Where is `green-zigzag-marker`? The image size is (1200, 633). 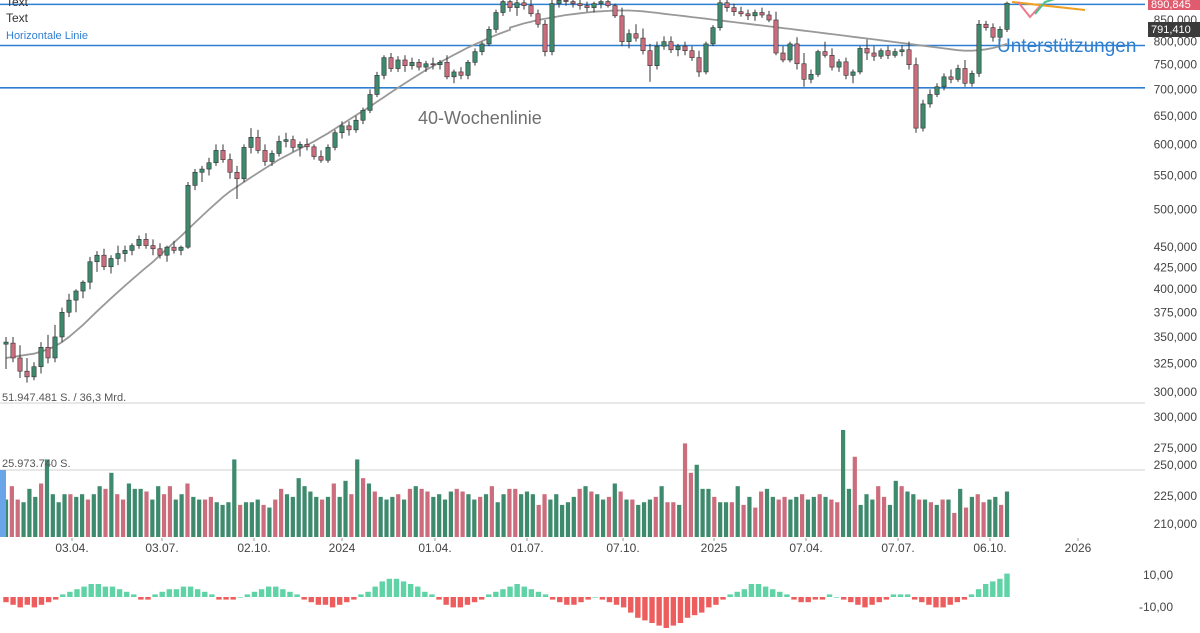
green-zigzag-marker is located at coordinates (1046, 7).